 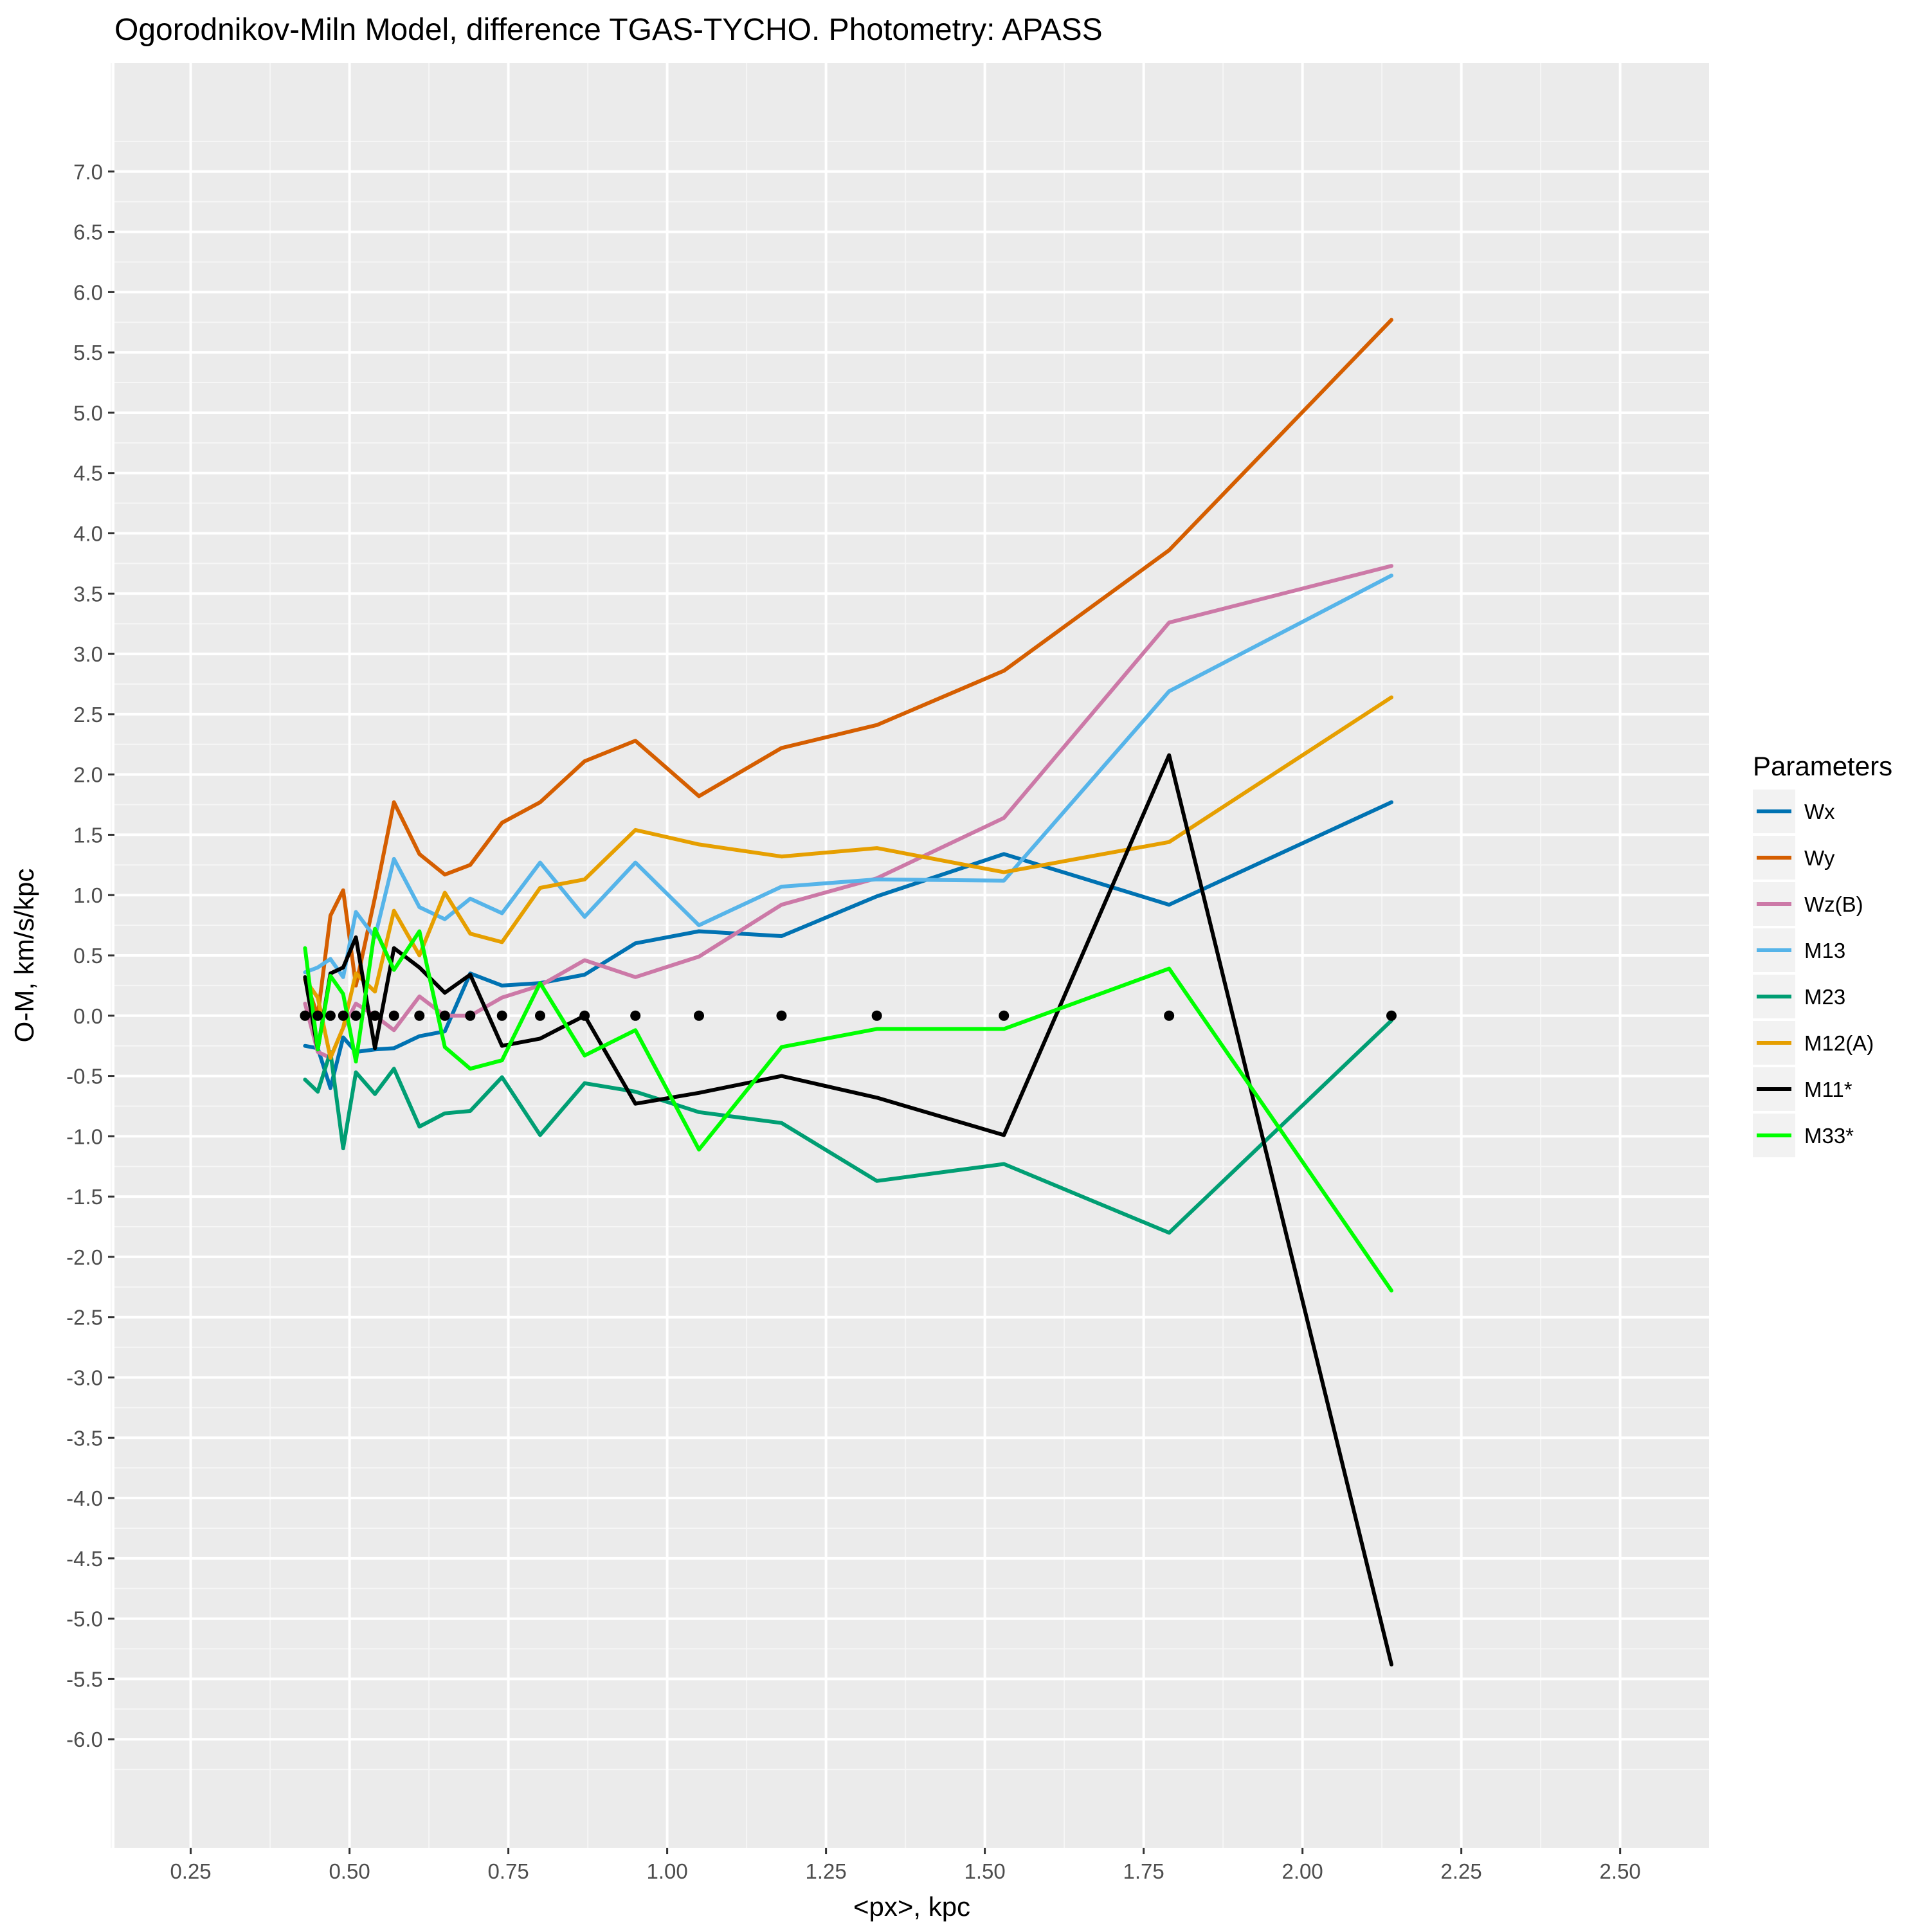 I want to click on x-axis-label: <px>, kpc, so click(x=911, y=1906).